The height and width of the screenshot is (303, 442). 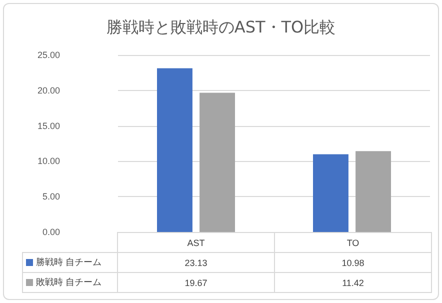 I want to click on y-tick-label: 5.00, so click(x=51, y=197).